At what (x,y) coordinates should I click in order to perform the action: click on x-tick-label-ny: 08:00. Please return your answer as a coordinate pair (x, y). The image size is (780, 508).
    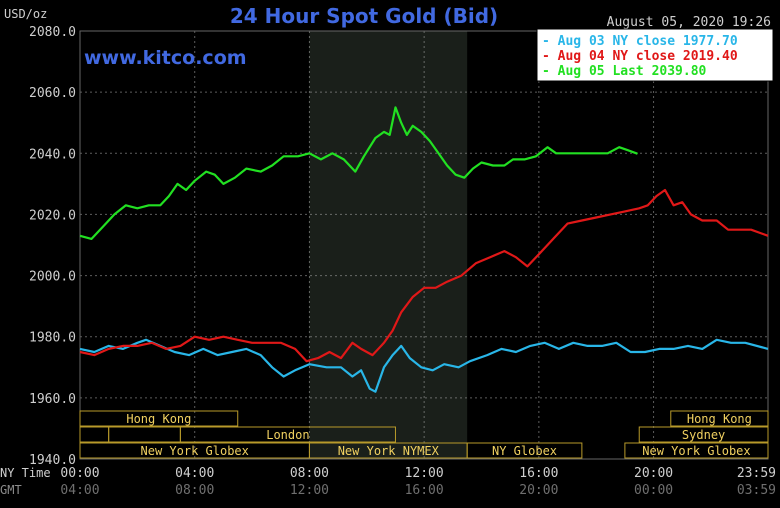
    Looking at the image, I should click on (309, 473).